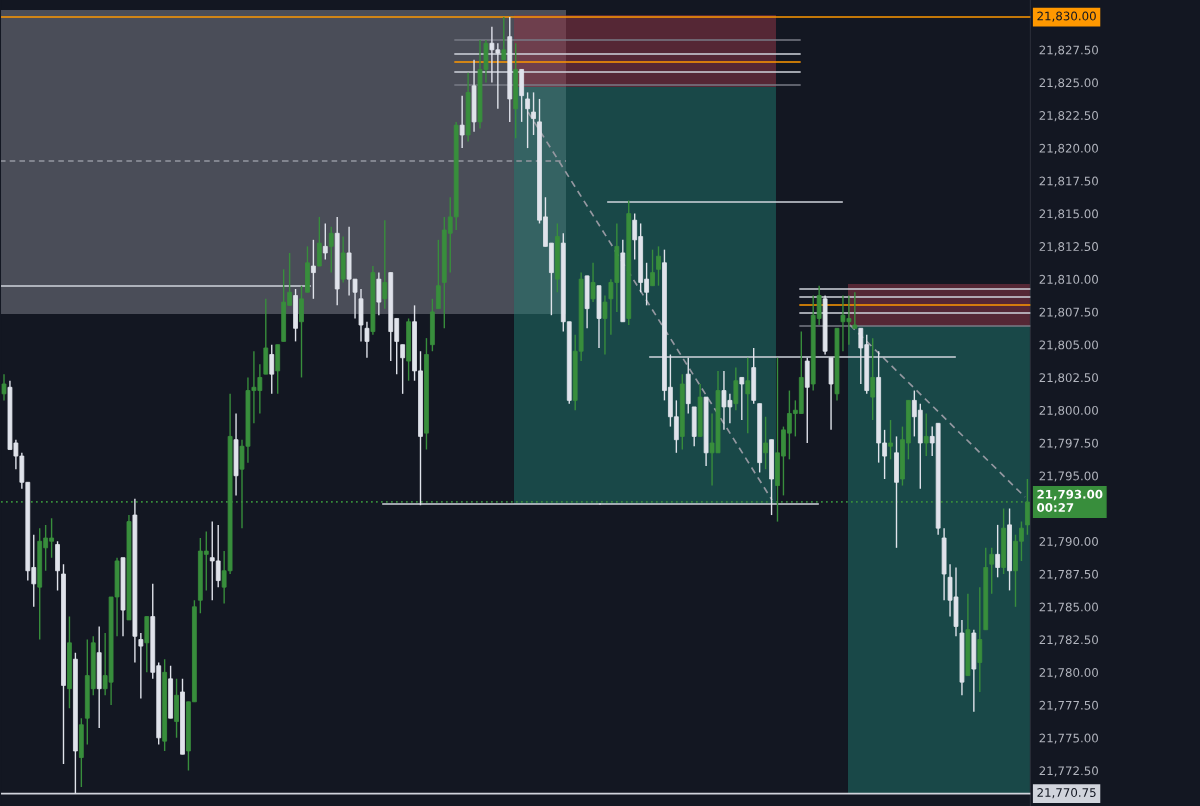 This screenshot has height=806, width=1200. What do you see at coordinates (1069, 607) in the screenshot?
I see `y-tick-label: 21,785.00` at bounding box center [1069, 607].